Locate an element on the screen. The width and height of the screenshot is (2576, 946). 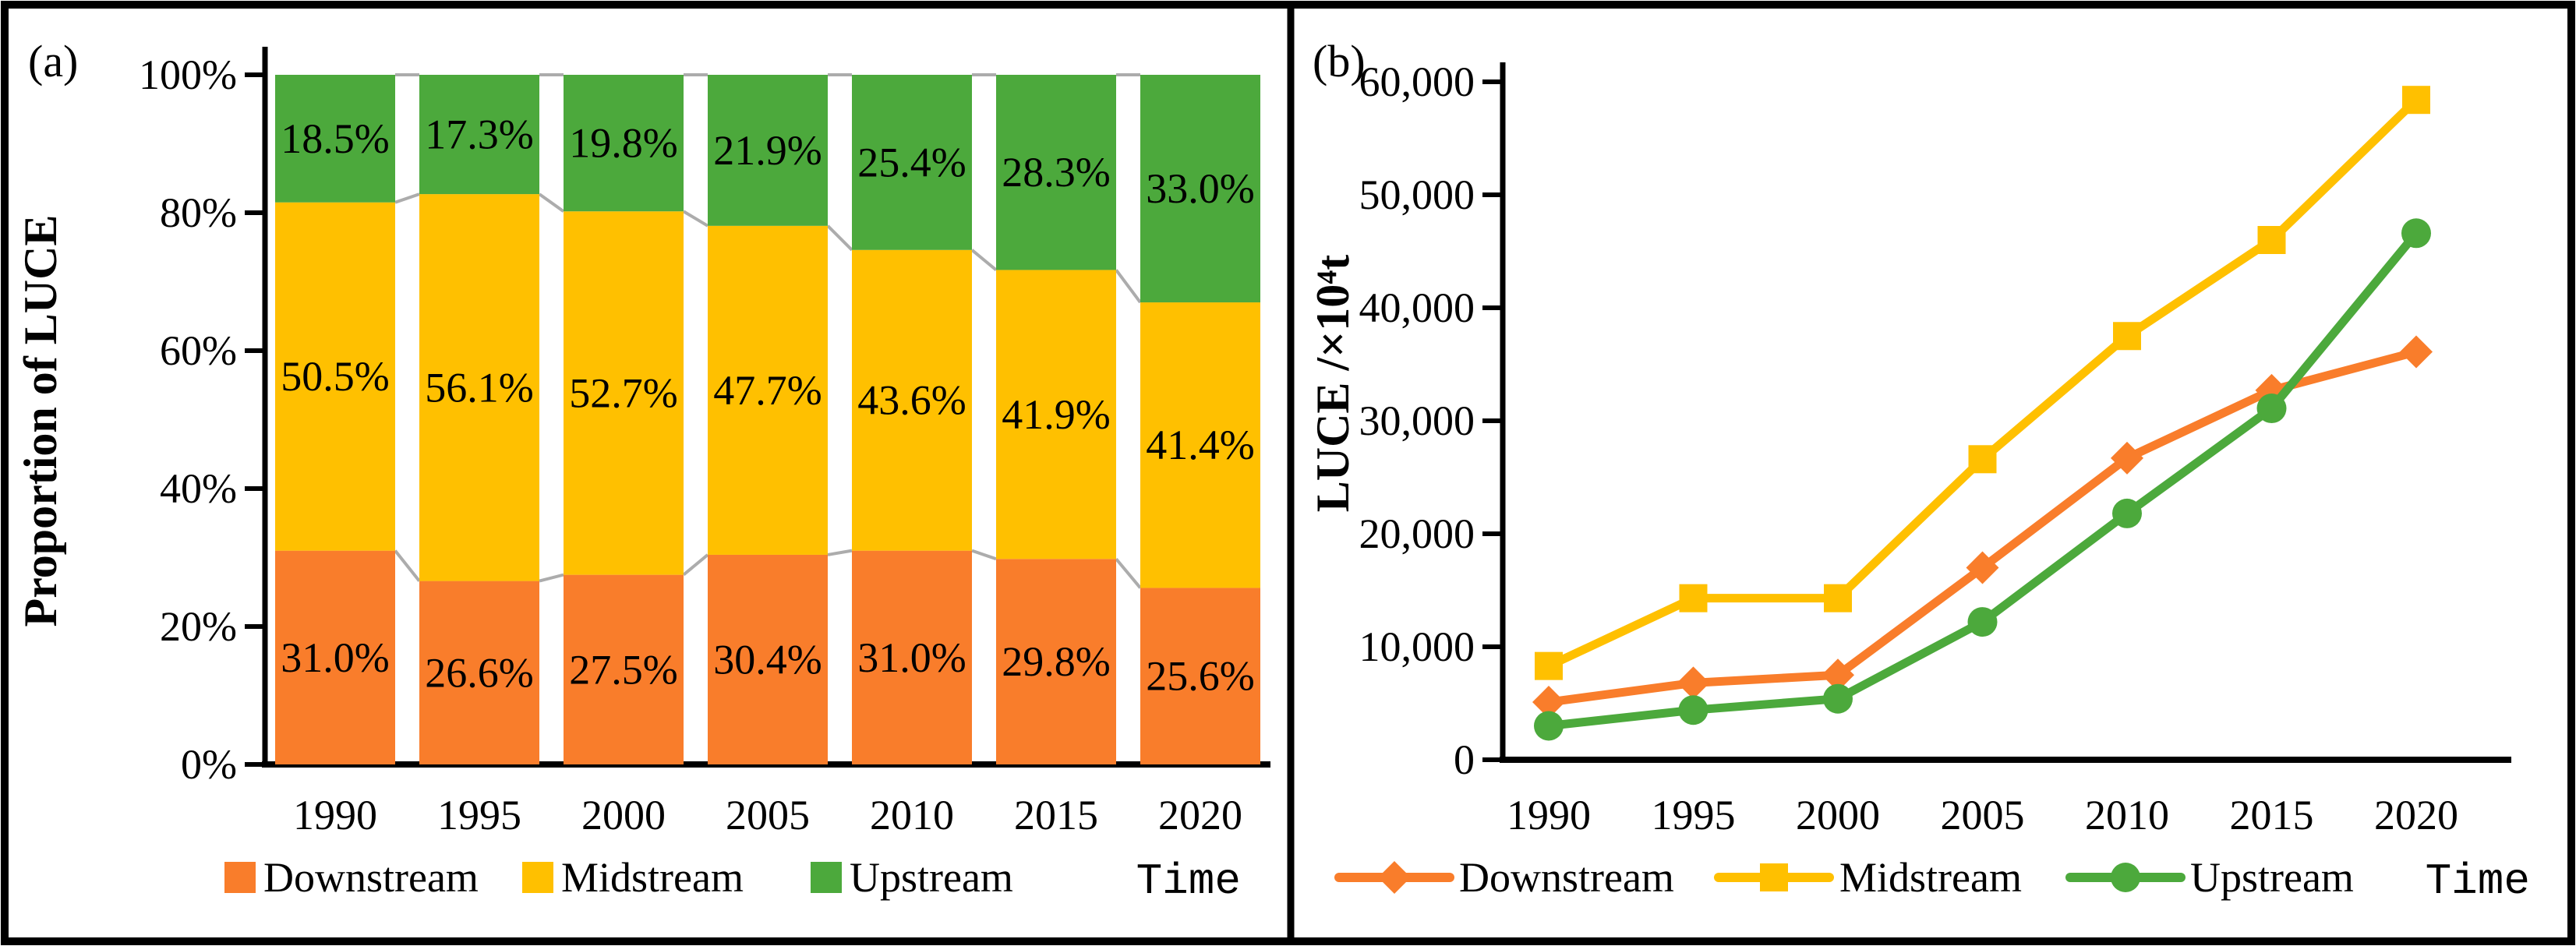
bar-data-label: 33.0% is located at coordinates (1200, 188).